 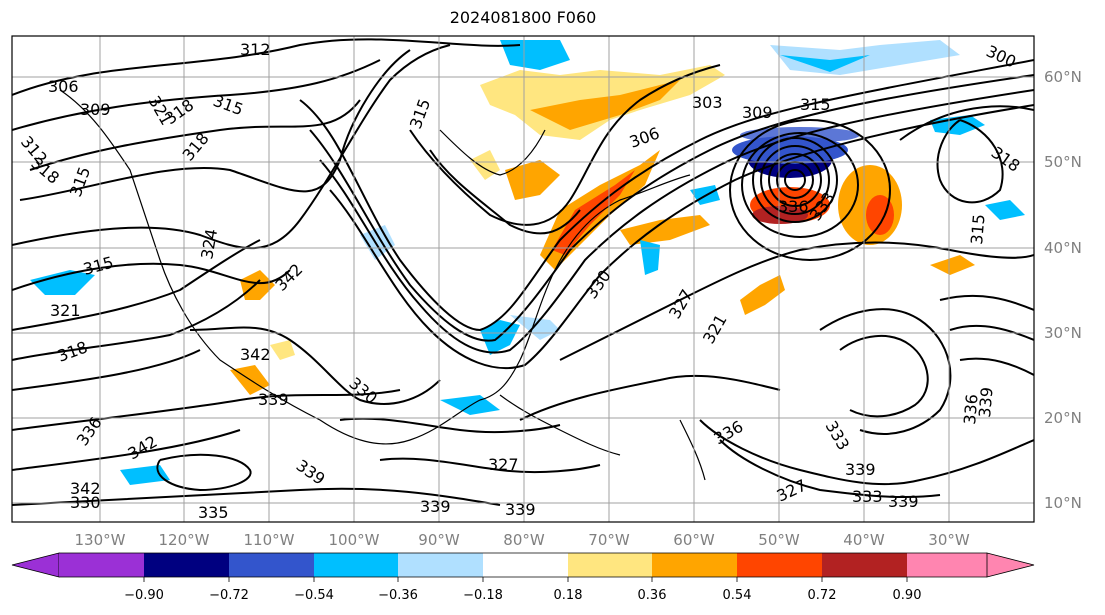 What do you see at coordinates (949, 540) in the screenshot?
I see `lon-label: 30°W` at bounding box center [949, 540].